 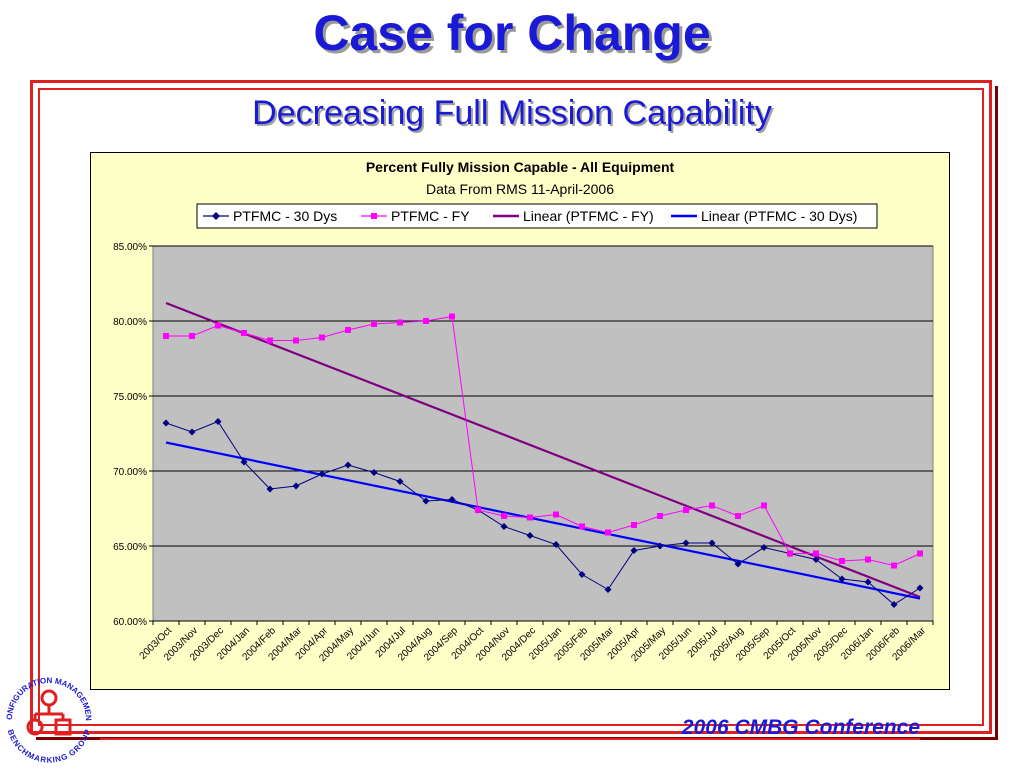 What do you see at coordinates (130, 472) in the screenshot?
I see `y-tick-label: 70.00%` at bounding box center [130, 472].